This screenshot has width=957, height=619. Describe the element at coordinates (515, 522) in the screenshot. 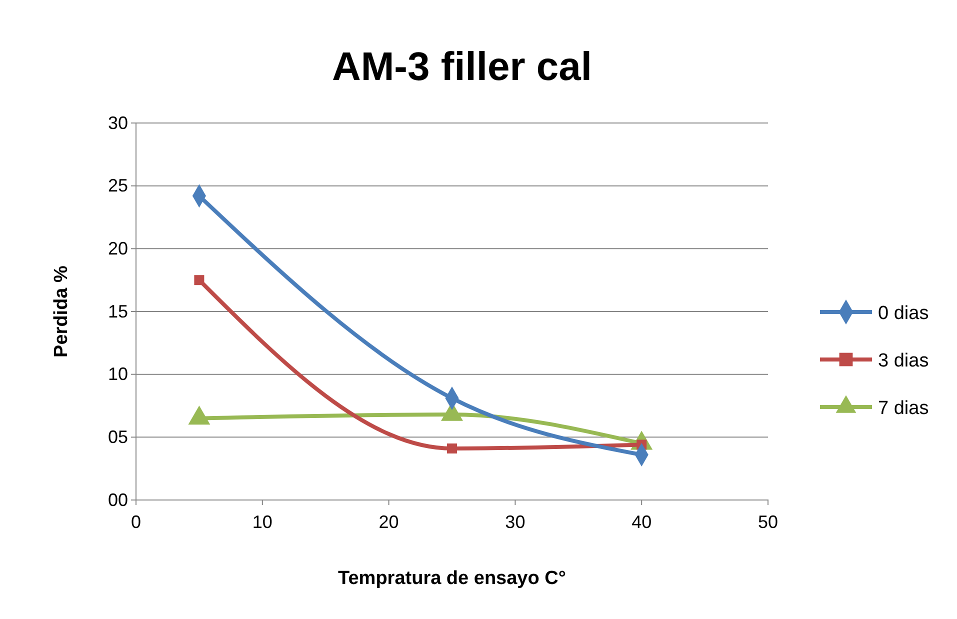

I see `x-tick-label: 30` at that location.